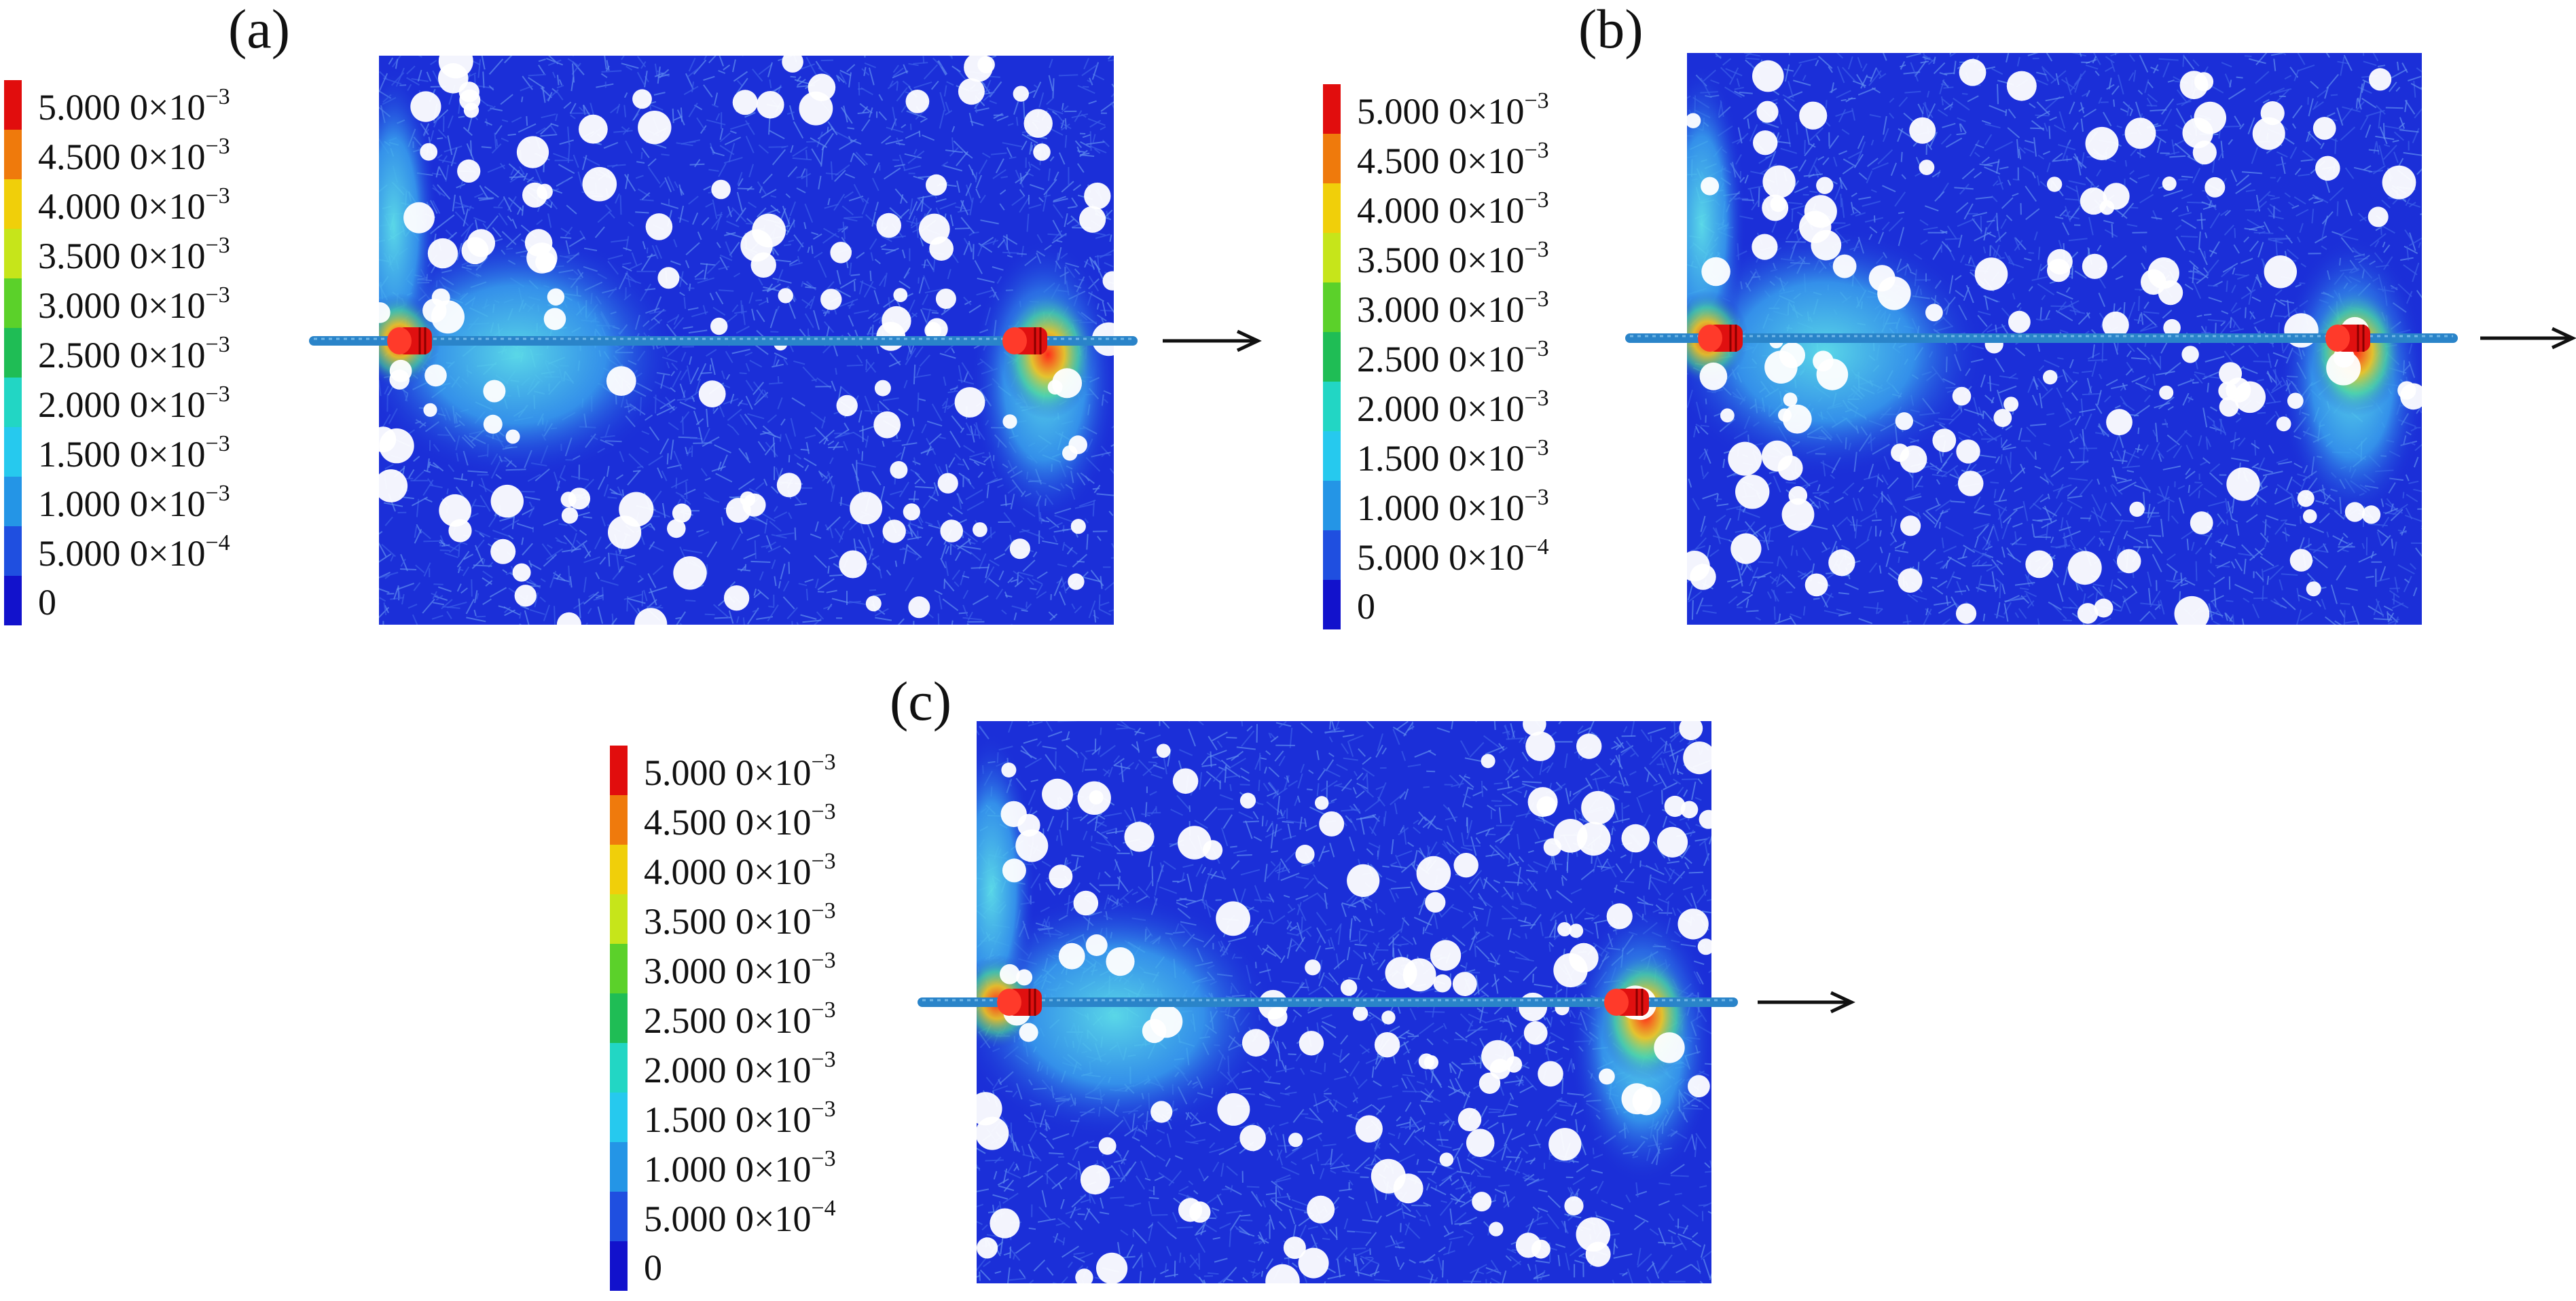 The height and width of the screenshot is (1301, 2576). Describe the element at coordinates (259, 30) in the screenshot. I see `panel-label-a: (a)` at that location.